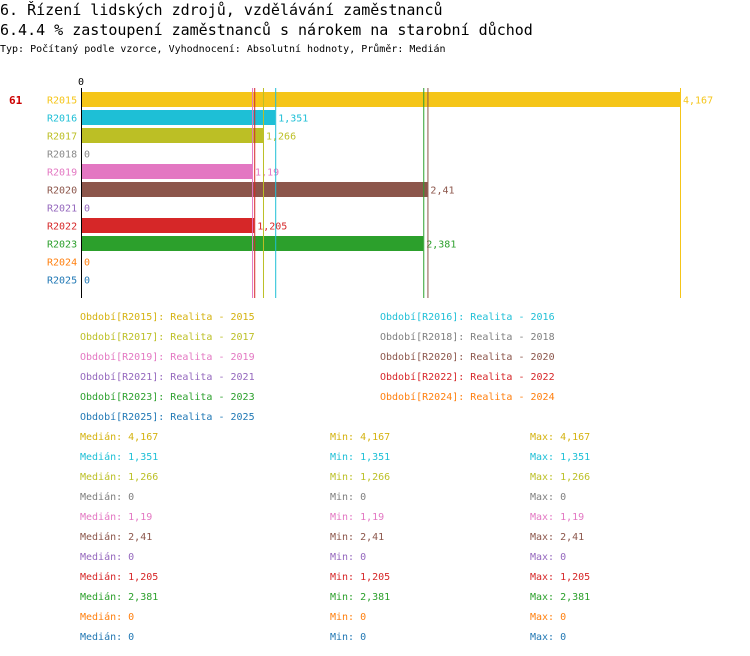  I want to click on legend-item: Období[R2021]: Realita - 2021, so click(167, 377).